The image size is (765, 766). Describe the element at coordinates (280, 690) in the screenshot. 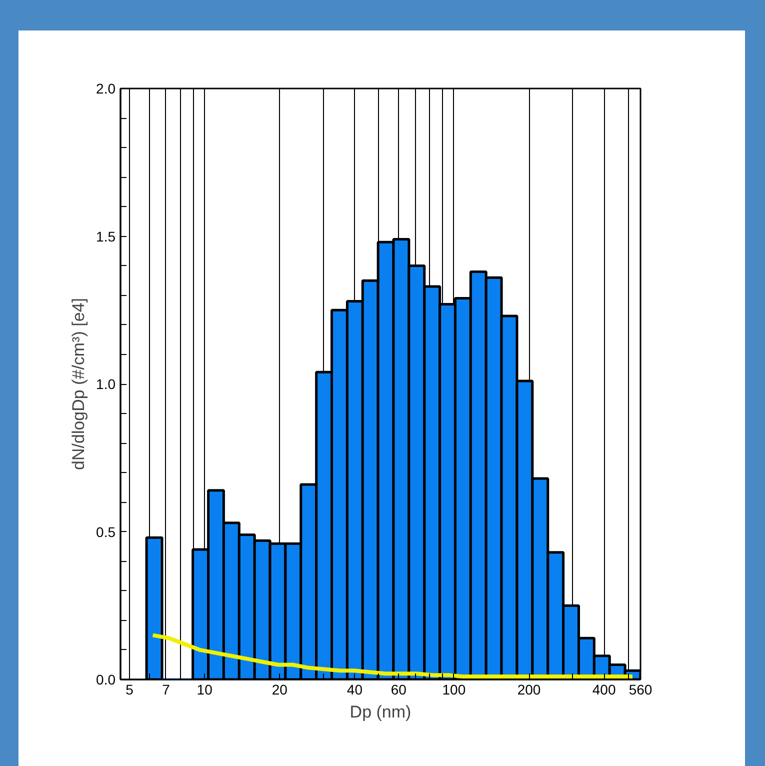

I see `x-tick-label: 20` at that location.